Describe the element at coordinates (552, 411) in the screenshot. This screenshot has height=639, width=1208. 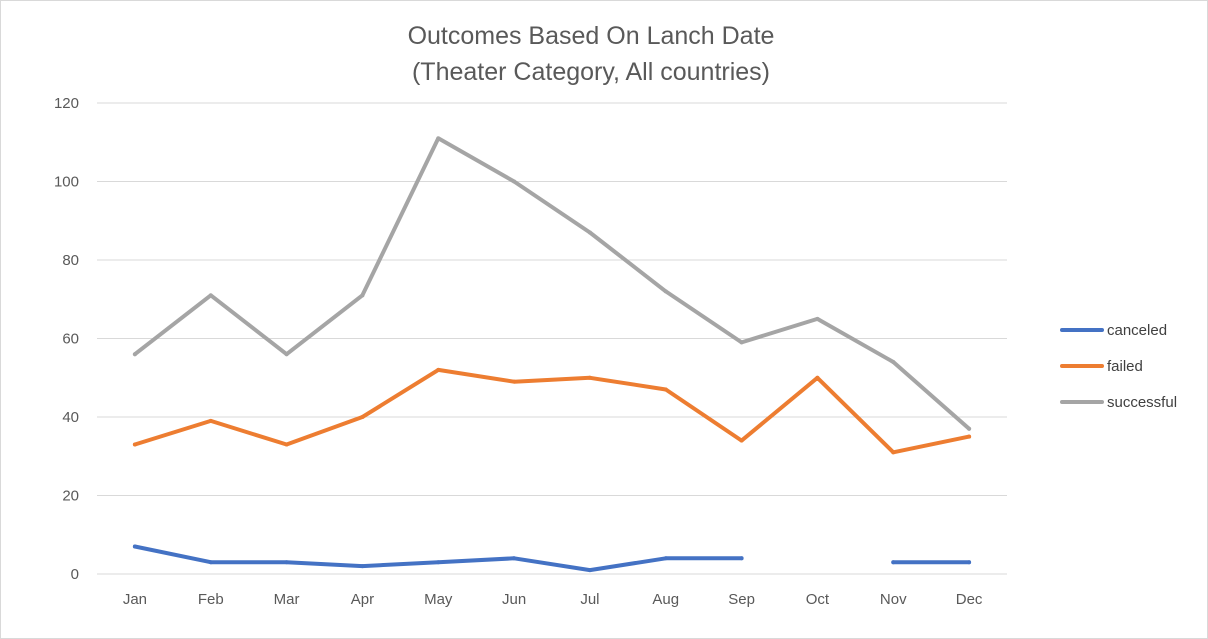
I see `series-line-failed` at that location.